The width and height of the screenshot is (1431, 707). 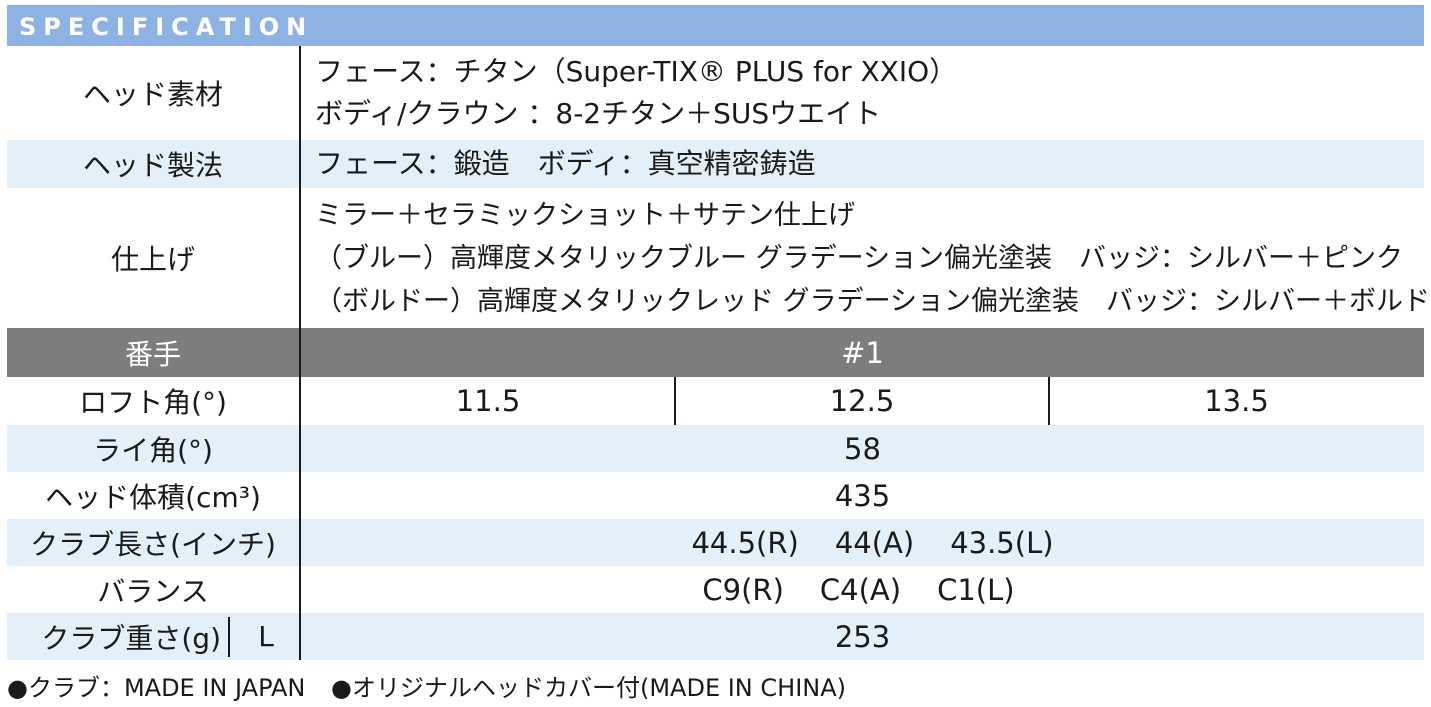 What do you see at coordinates (589, 688) in the screenshot?
I see `footer-headcover: ●オリジナルヘッドカバー付(MADE IN CHINA)` at bounding box center [589, 688].